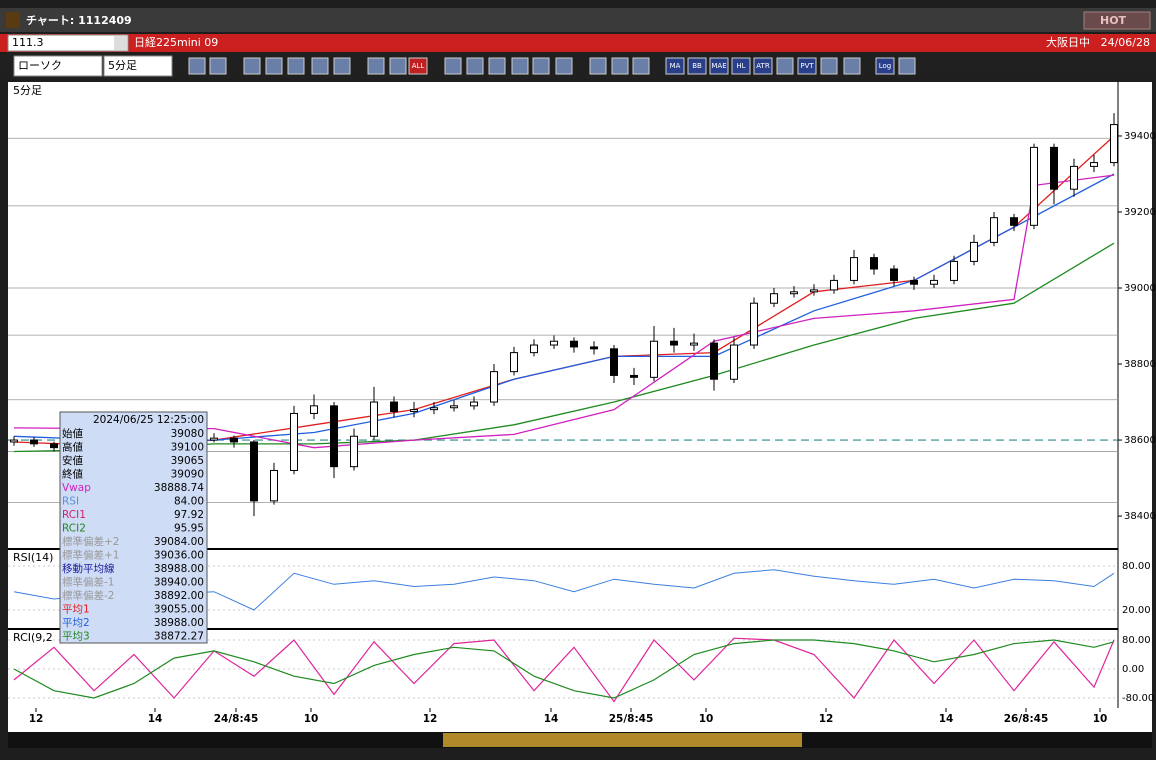 The image size is (1156, 760). What do you see at coordinates (33, 557) in the screenshot?
I see `panel-label: RSI(14)` at bounding box center [33, 557].